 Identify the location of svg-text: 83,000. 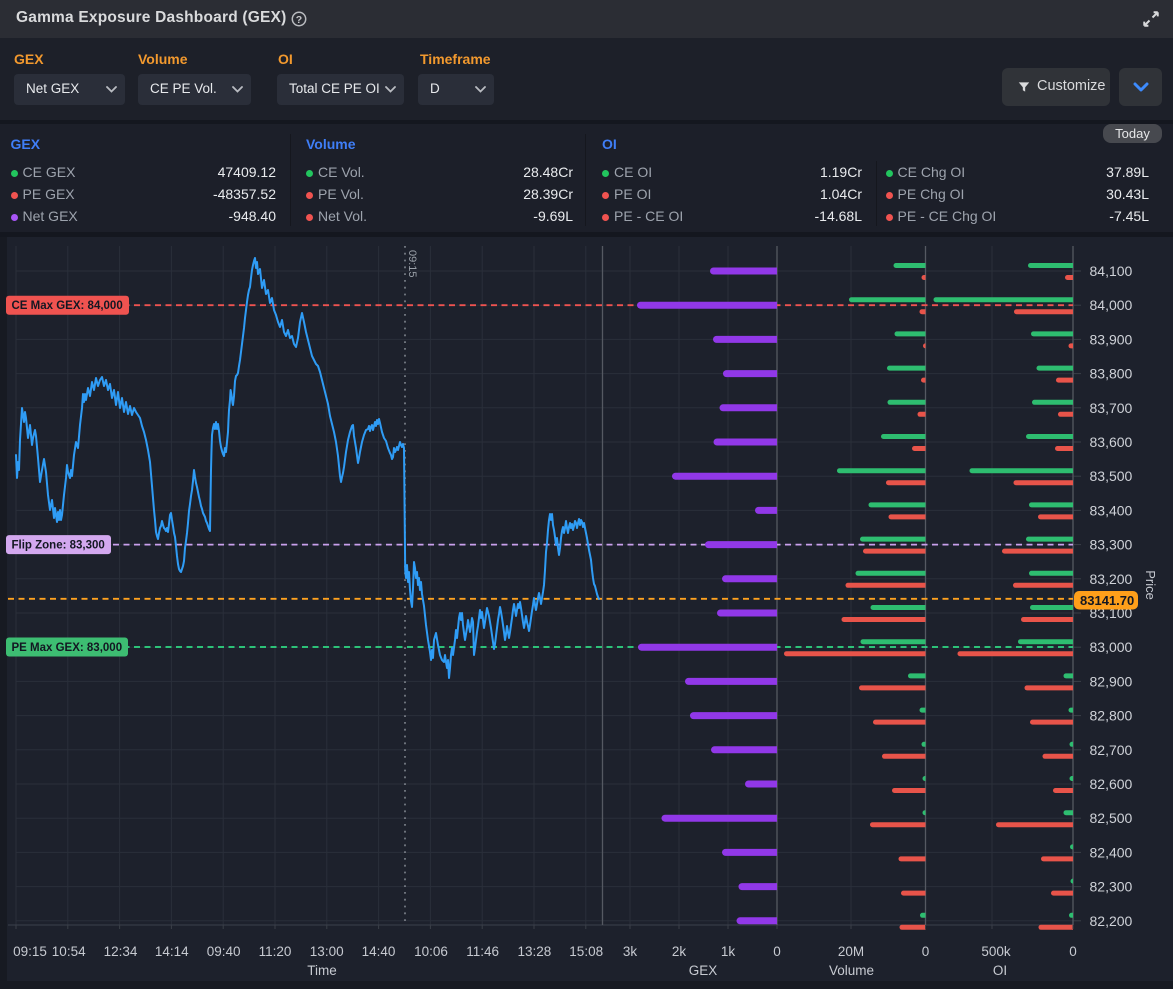
(1111, 647).